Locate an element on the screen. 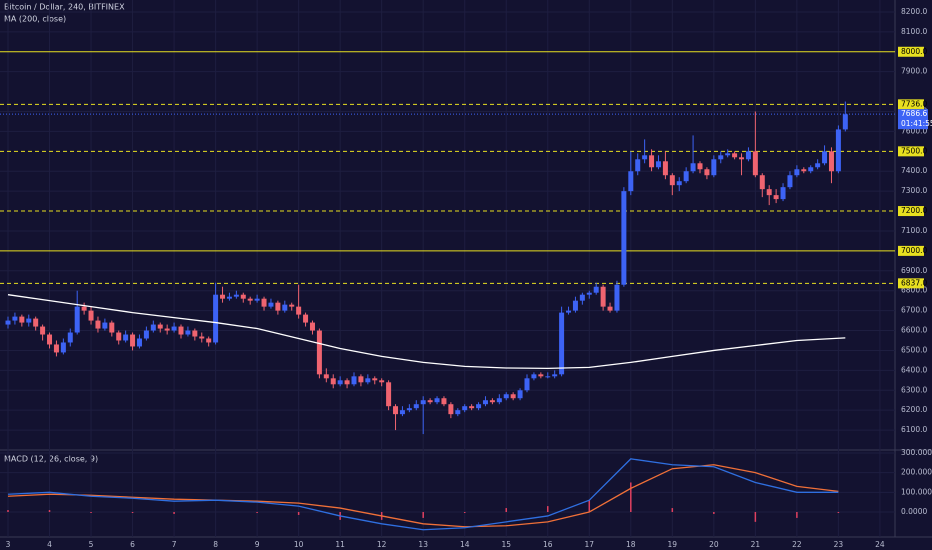  level-label: 6837.0 is located at coordinates (914, 282).